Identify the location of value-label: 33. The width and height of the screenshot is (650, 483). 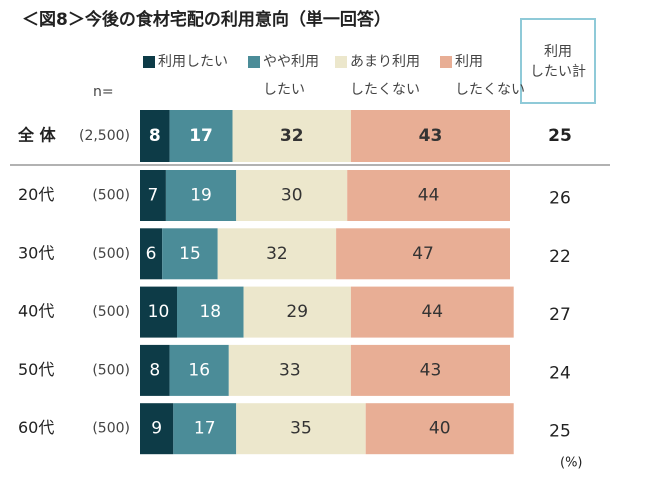
(290, 370).